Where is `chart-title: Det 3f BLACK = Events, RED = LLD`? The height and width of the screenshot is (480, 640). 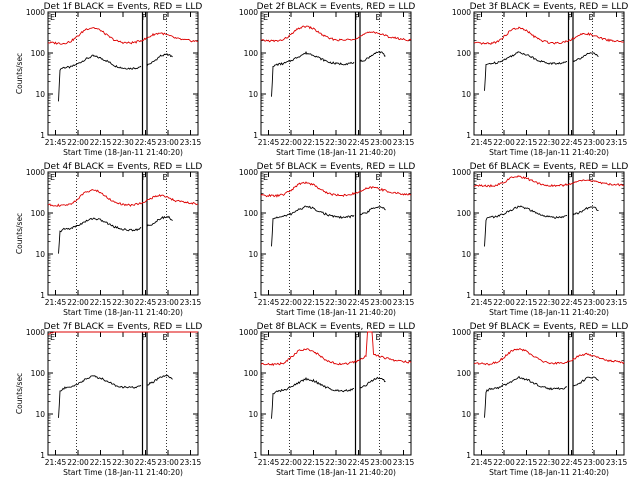
chart-title: Det 3f BLACK = Events, RED = LLD is located at coordinates (549, 7).